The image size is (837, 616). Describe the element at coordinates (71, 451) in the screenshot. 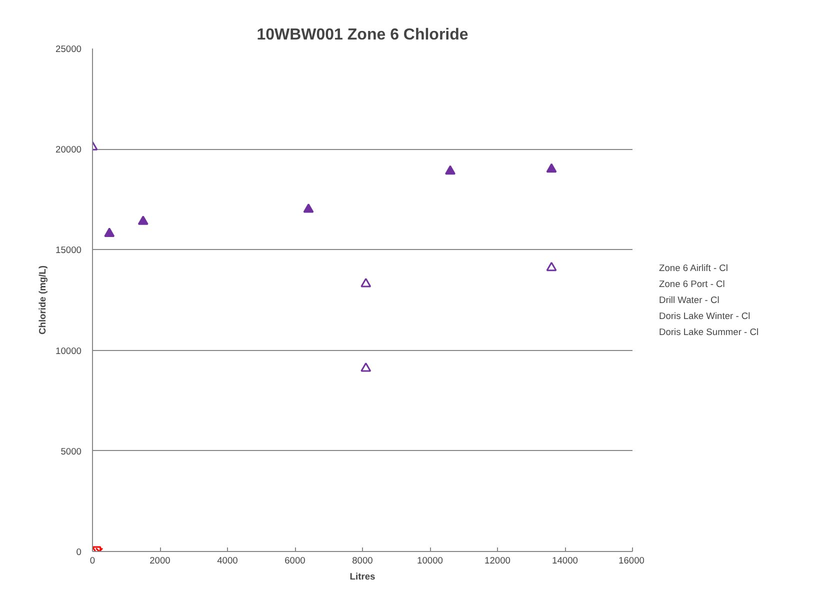

I see `y-tick-label: 5000` at that location.